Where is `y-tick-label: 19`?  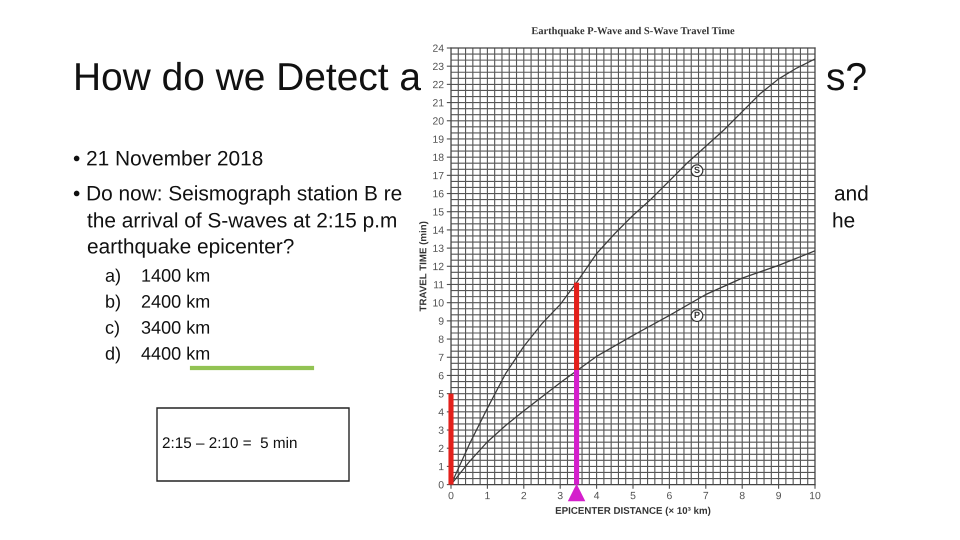 y-tick-label: 19 is located at coordinates (438, 139).